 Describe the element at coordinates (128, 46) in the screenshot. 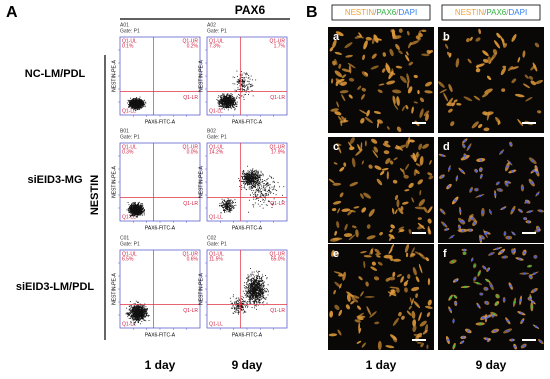

I see `quadrant-value: 0.1%` at that location.